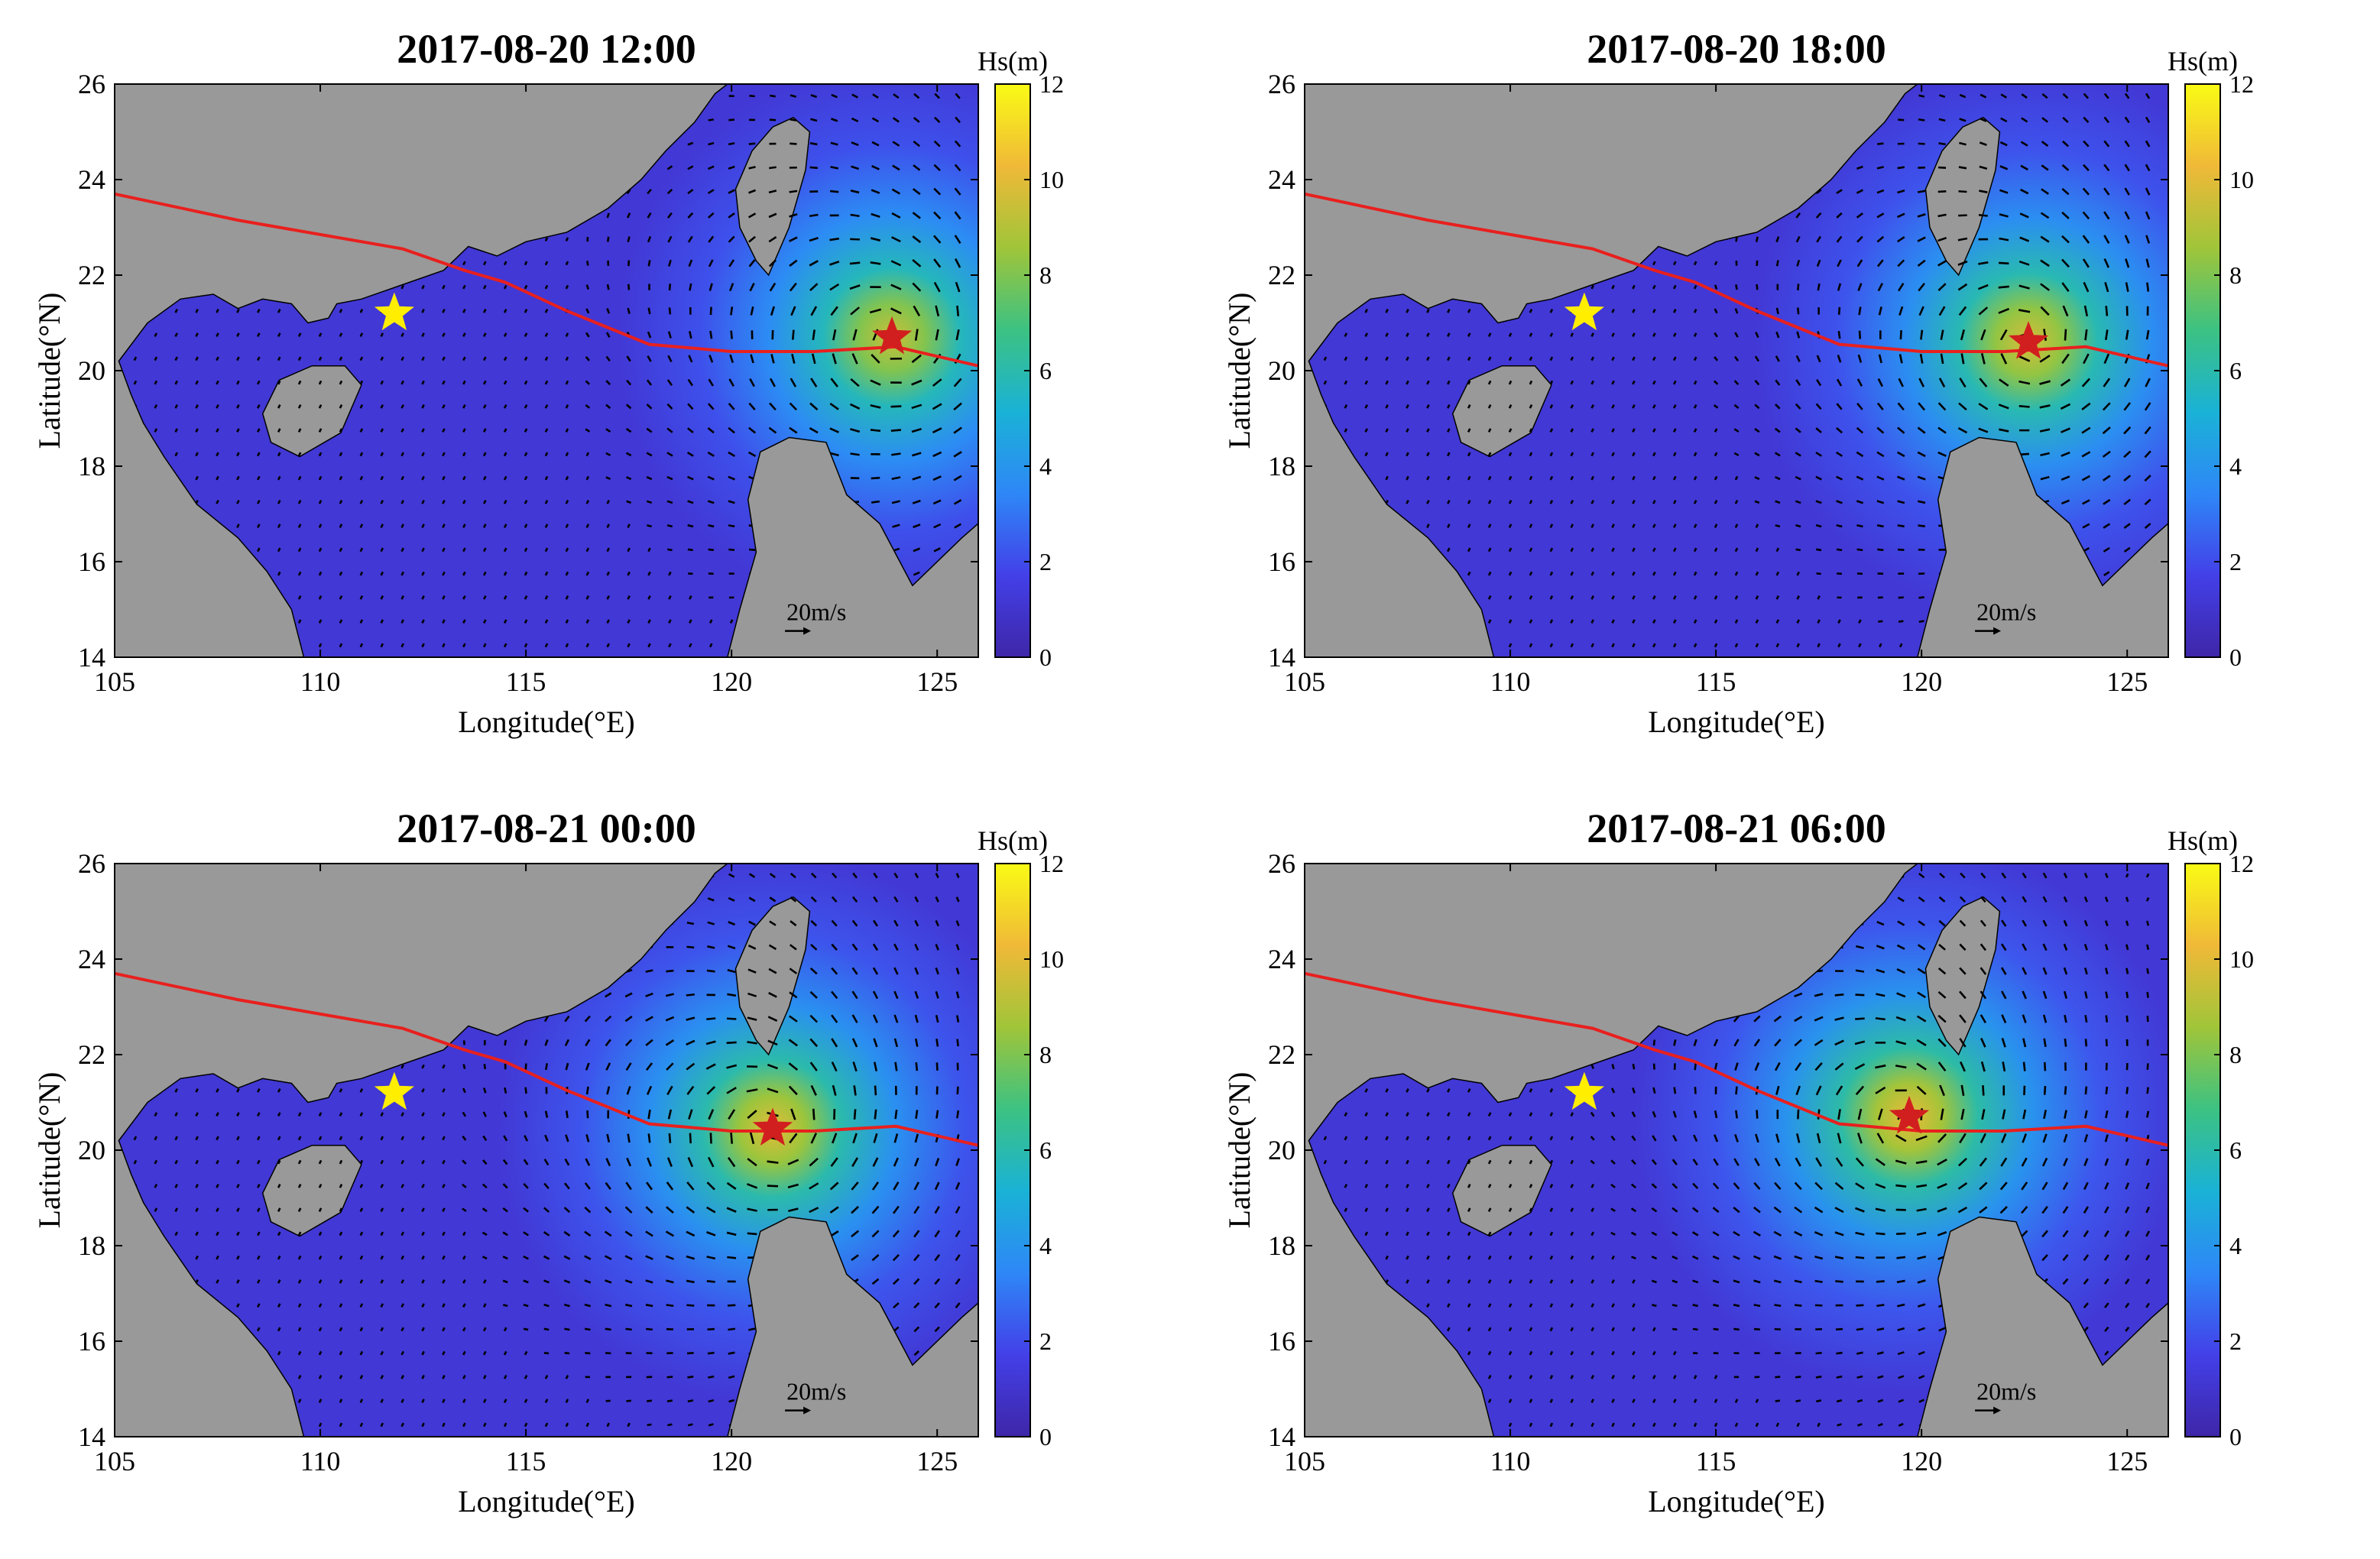 The width and height of the screenshot is (2380, 1559). What do you see at coordinates (1045, 466) in the screenshot?
I see `colorbar-tick-label: 4` at bounding box center [1045, 466].